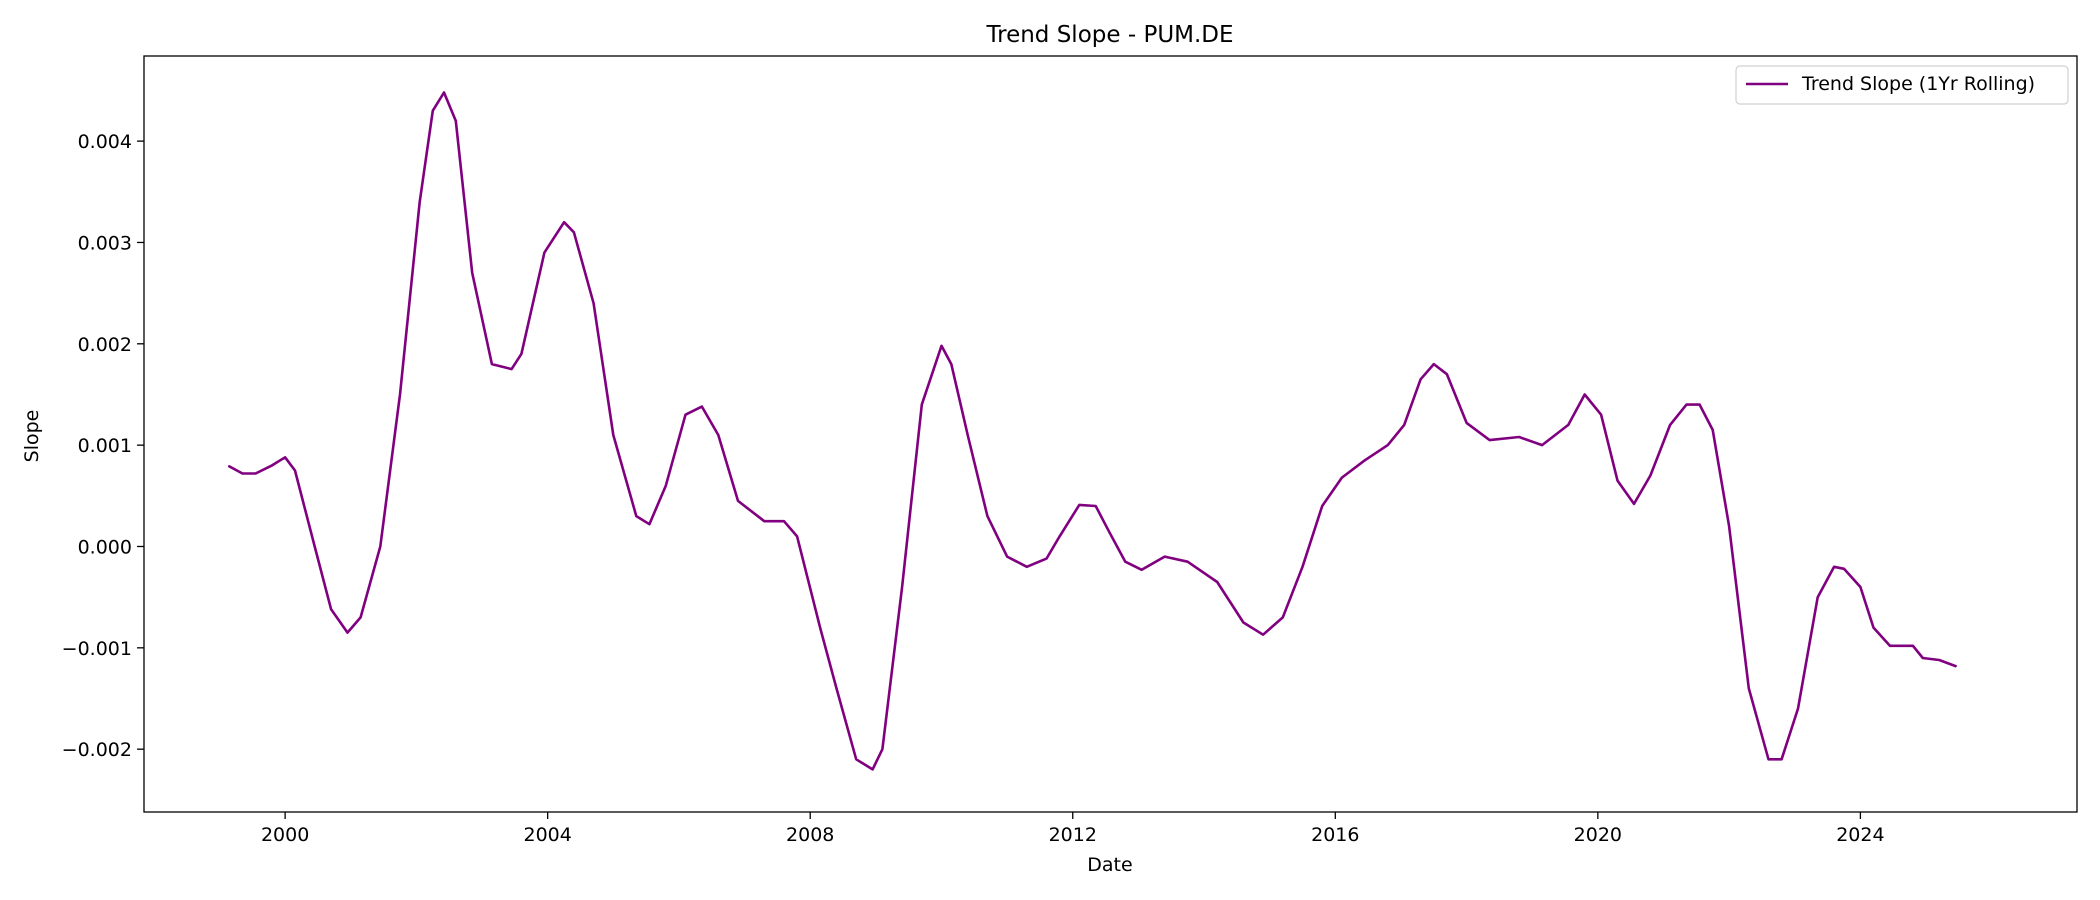 The image size is (2100, 900). What do you see at coordinates (32, 436) in the screenshot?
I see `y-axis-label: Slope` at bounding box center [32, 436].